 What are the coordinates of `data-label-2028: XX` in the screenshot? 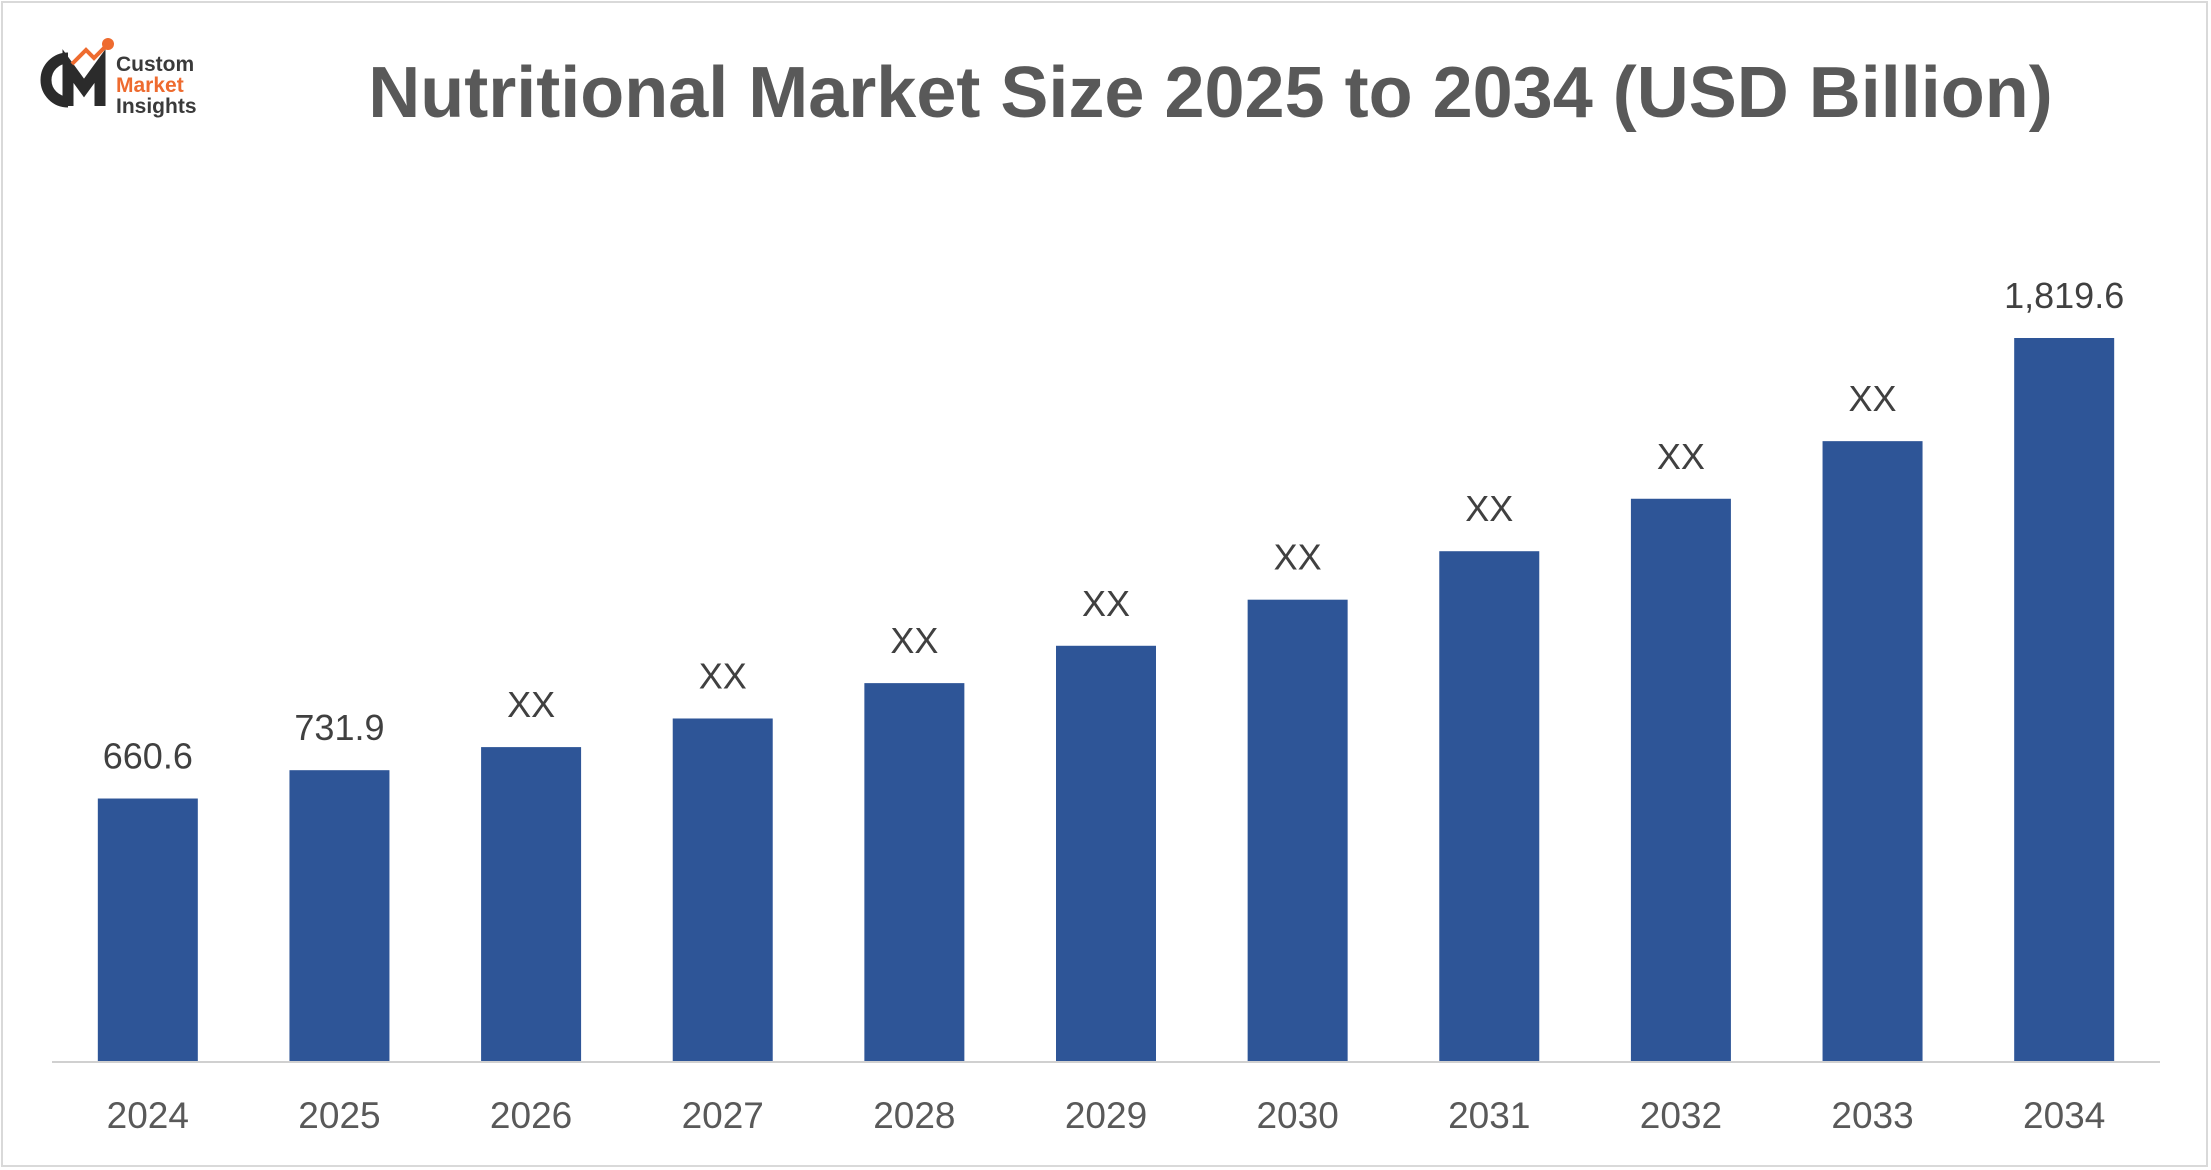 It's located at (914, 640).